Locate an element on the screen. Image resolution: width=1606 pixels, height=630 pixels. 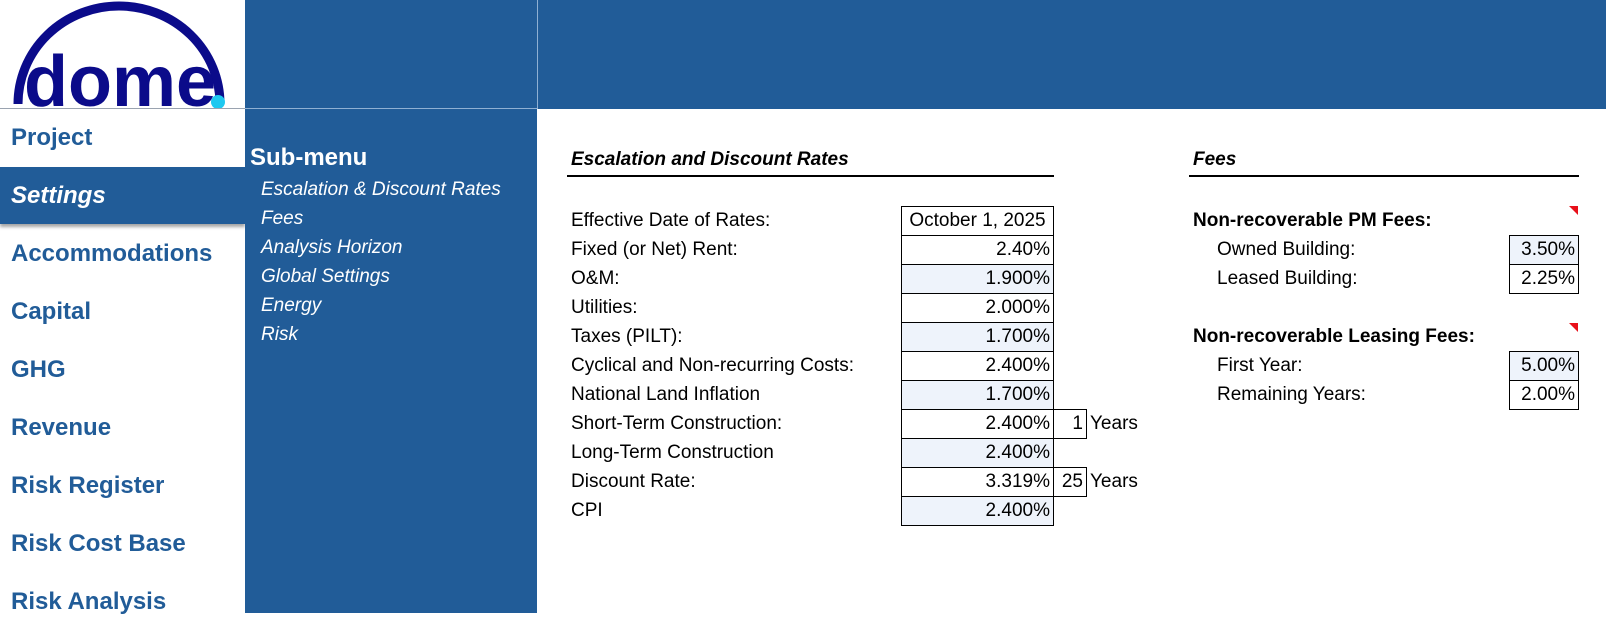
cyclical-rate-field: 2.400% is located at coordinates (977, 366).